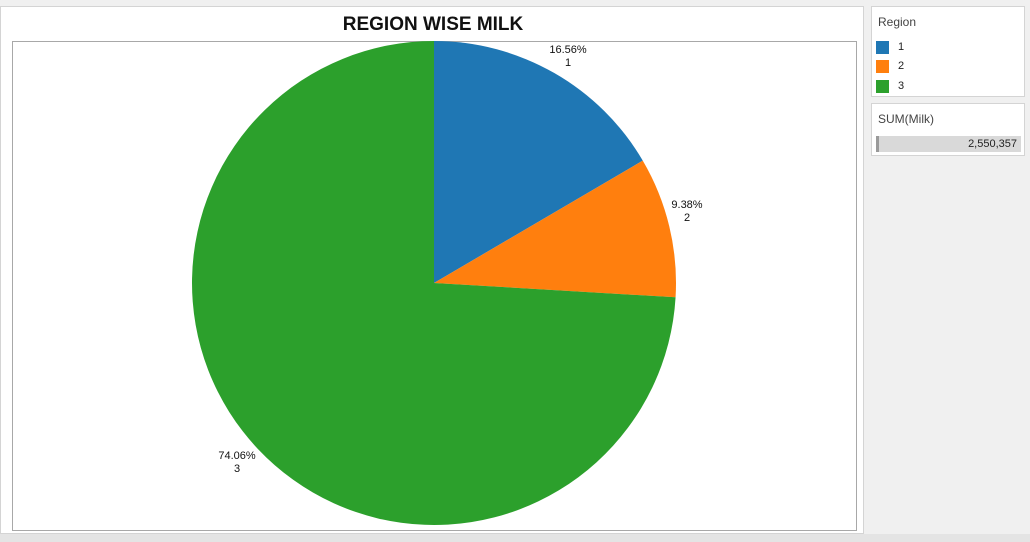 Image resolution: width=1030 pixels, height=542 pixels. Describe the element at coordinates (890, 66) in the screenshot. I see `legend-item-2: 2` at that location.